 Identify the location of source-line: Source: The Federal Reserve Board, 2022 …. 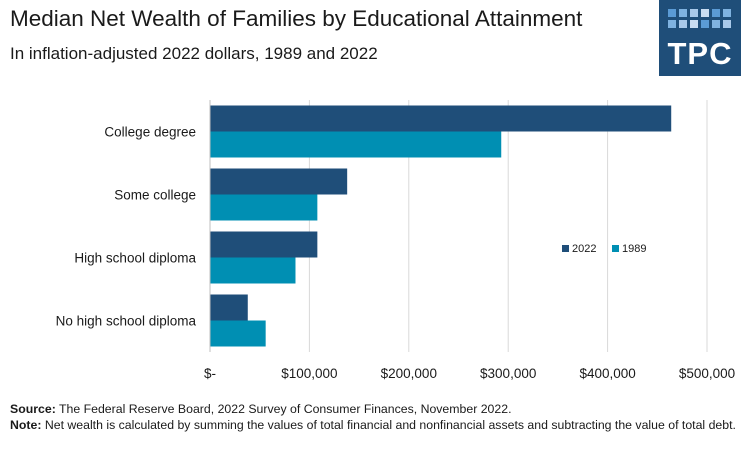
(374, 410).